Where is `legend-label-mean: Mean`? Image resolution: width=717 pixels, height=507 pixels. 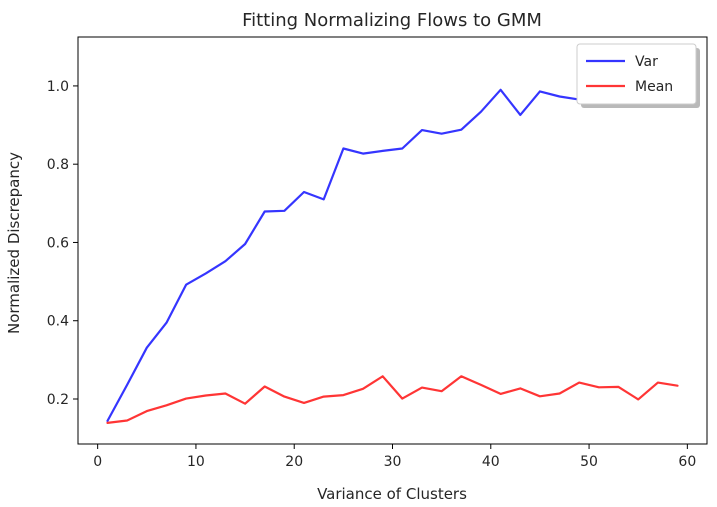 legend-label-mean: Mean is located at coordinates (654, 87).